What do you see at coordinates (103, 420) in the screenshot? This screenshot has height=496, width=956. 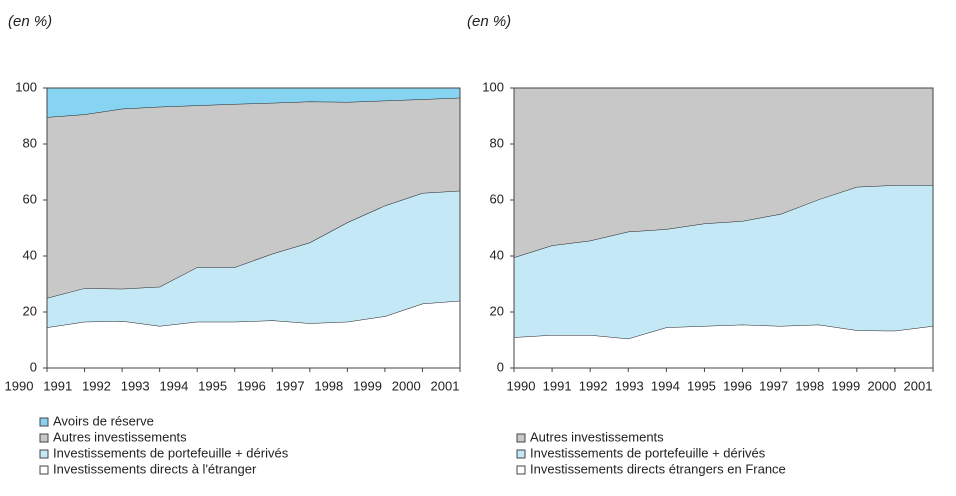 I see `legend-label: Avoirs de réserve` at bounding box center [103, 420].